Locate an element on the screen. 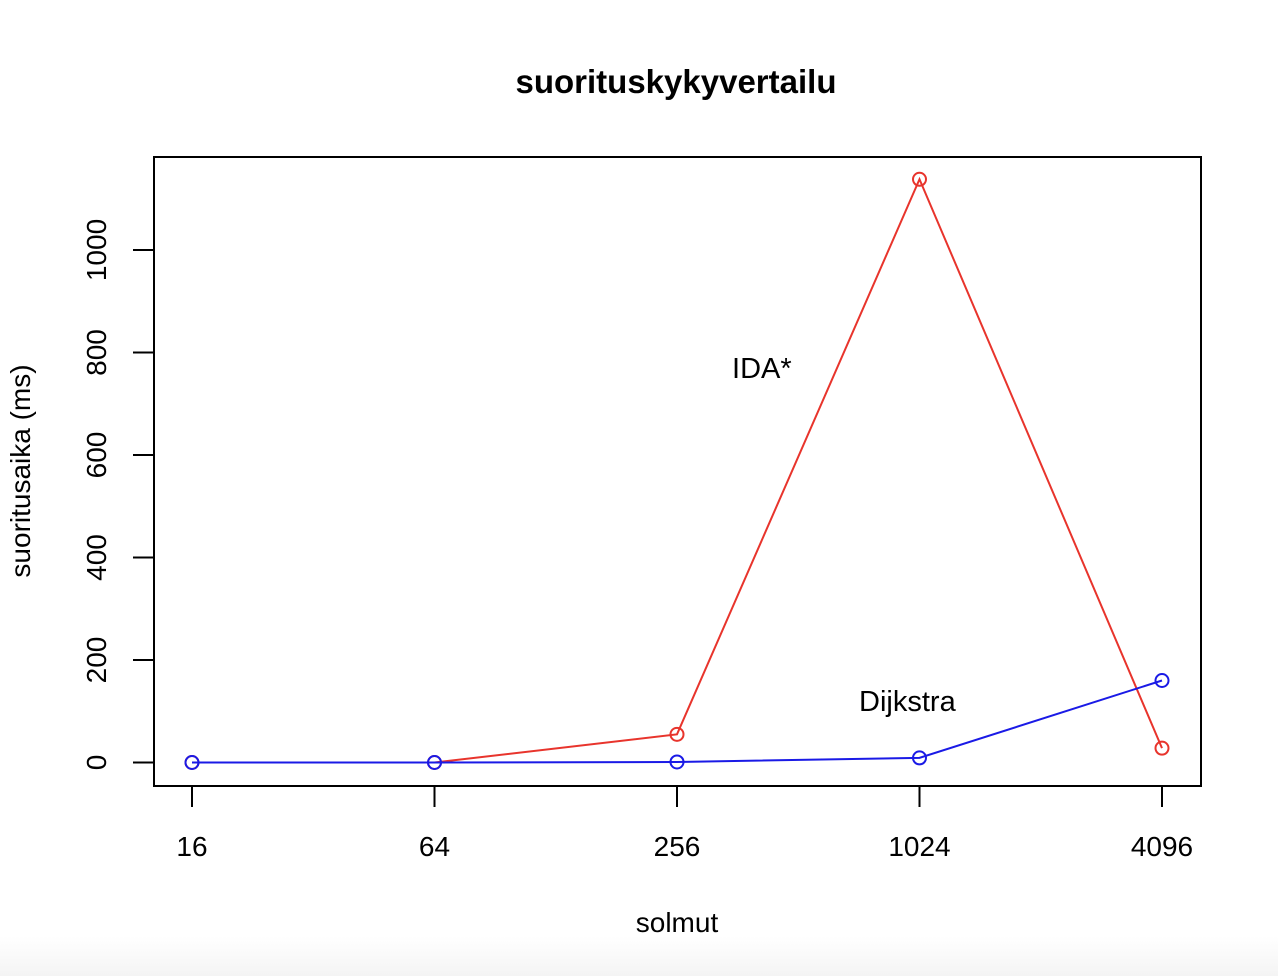  window-bottom-edge is located at coordinates (639, 956).